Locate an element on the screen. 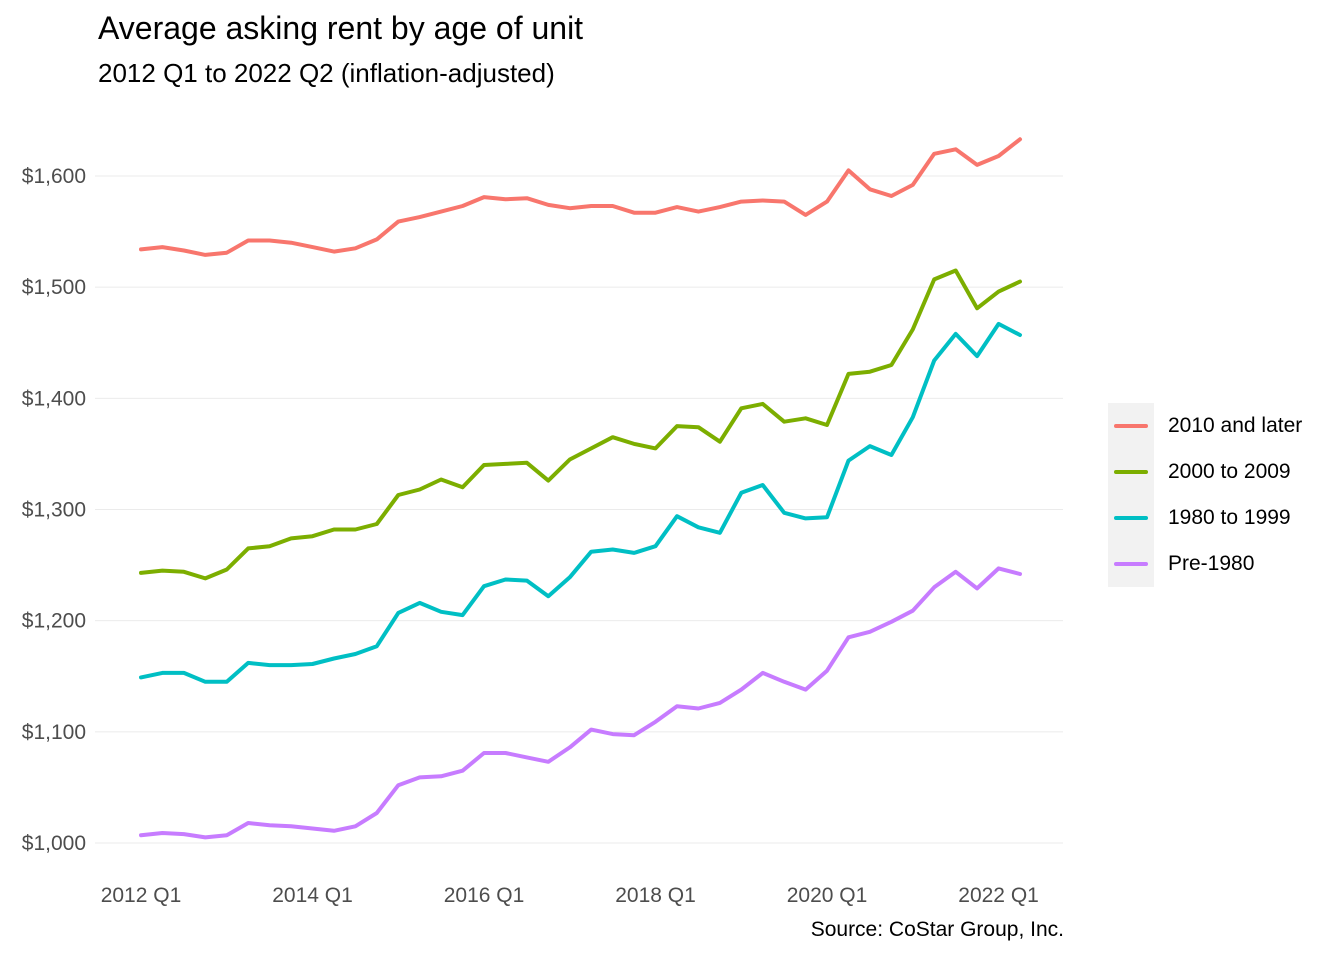  x-tick-label: 2020 Q1 is located at coordinates (827, 895).